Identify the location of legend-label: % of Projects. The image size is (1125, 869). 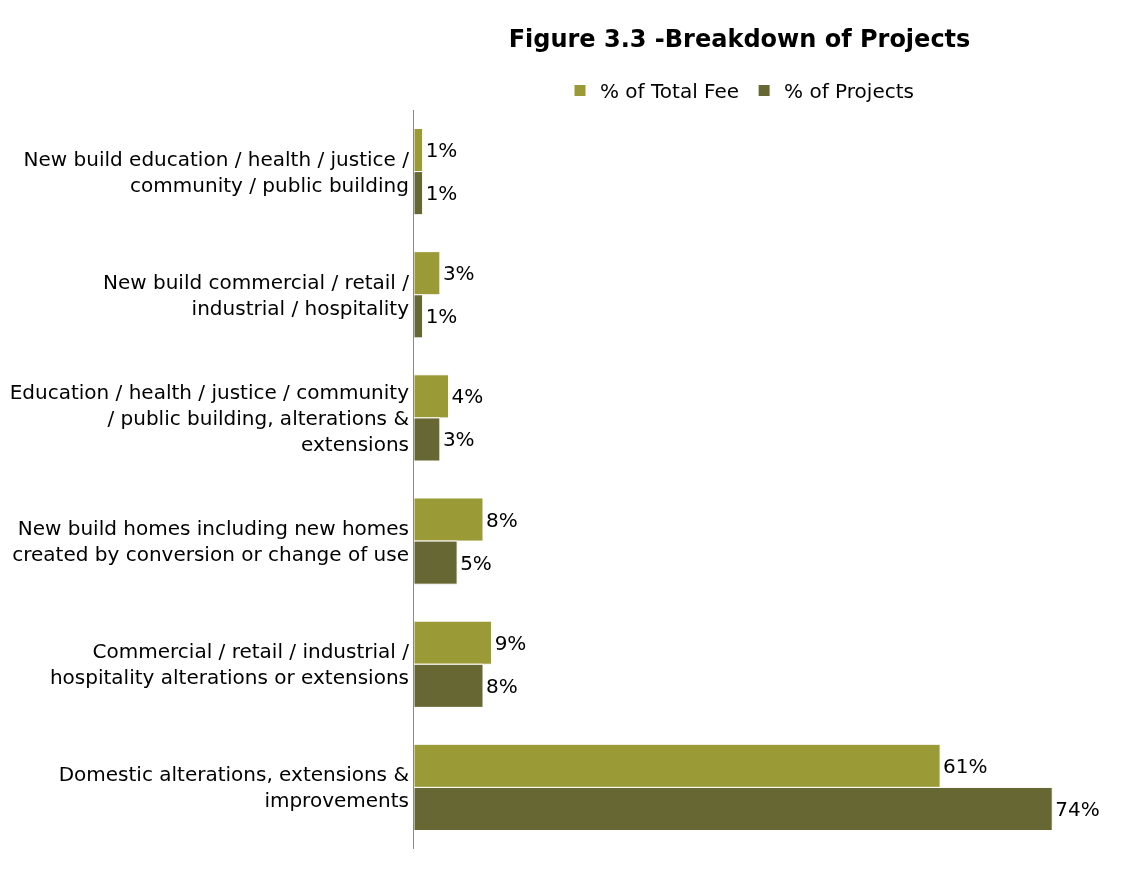
(849, 91).